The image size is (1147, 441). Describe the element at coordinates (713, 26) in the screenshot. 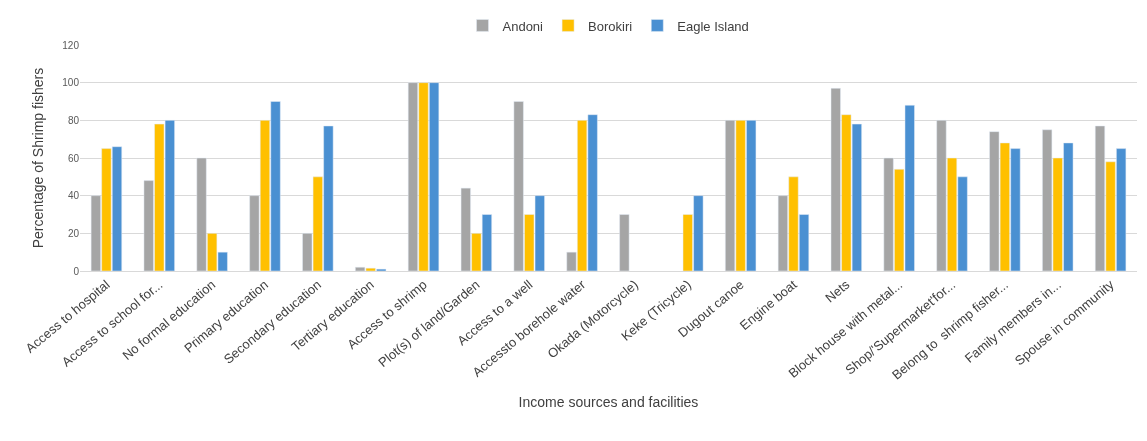

I see `legend-label: Eagle Island` at that location.